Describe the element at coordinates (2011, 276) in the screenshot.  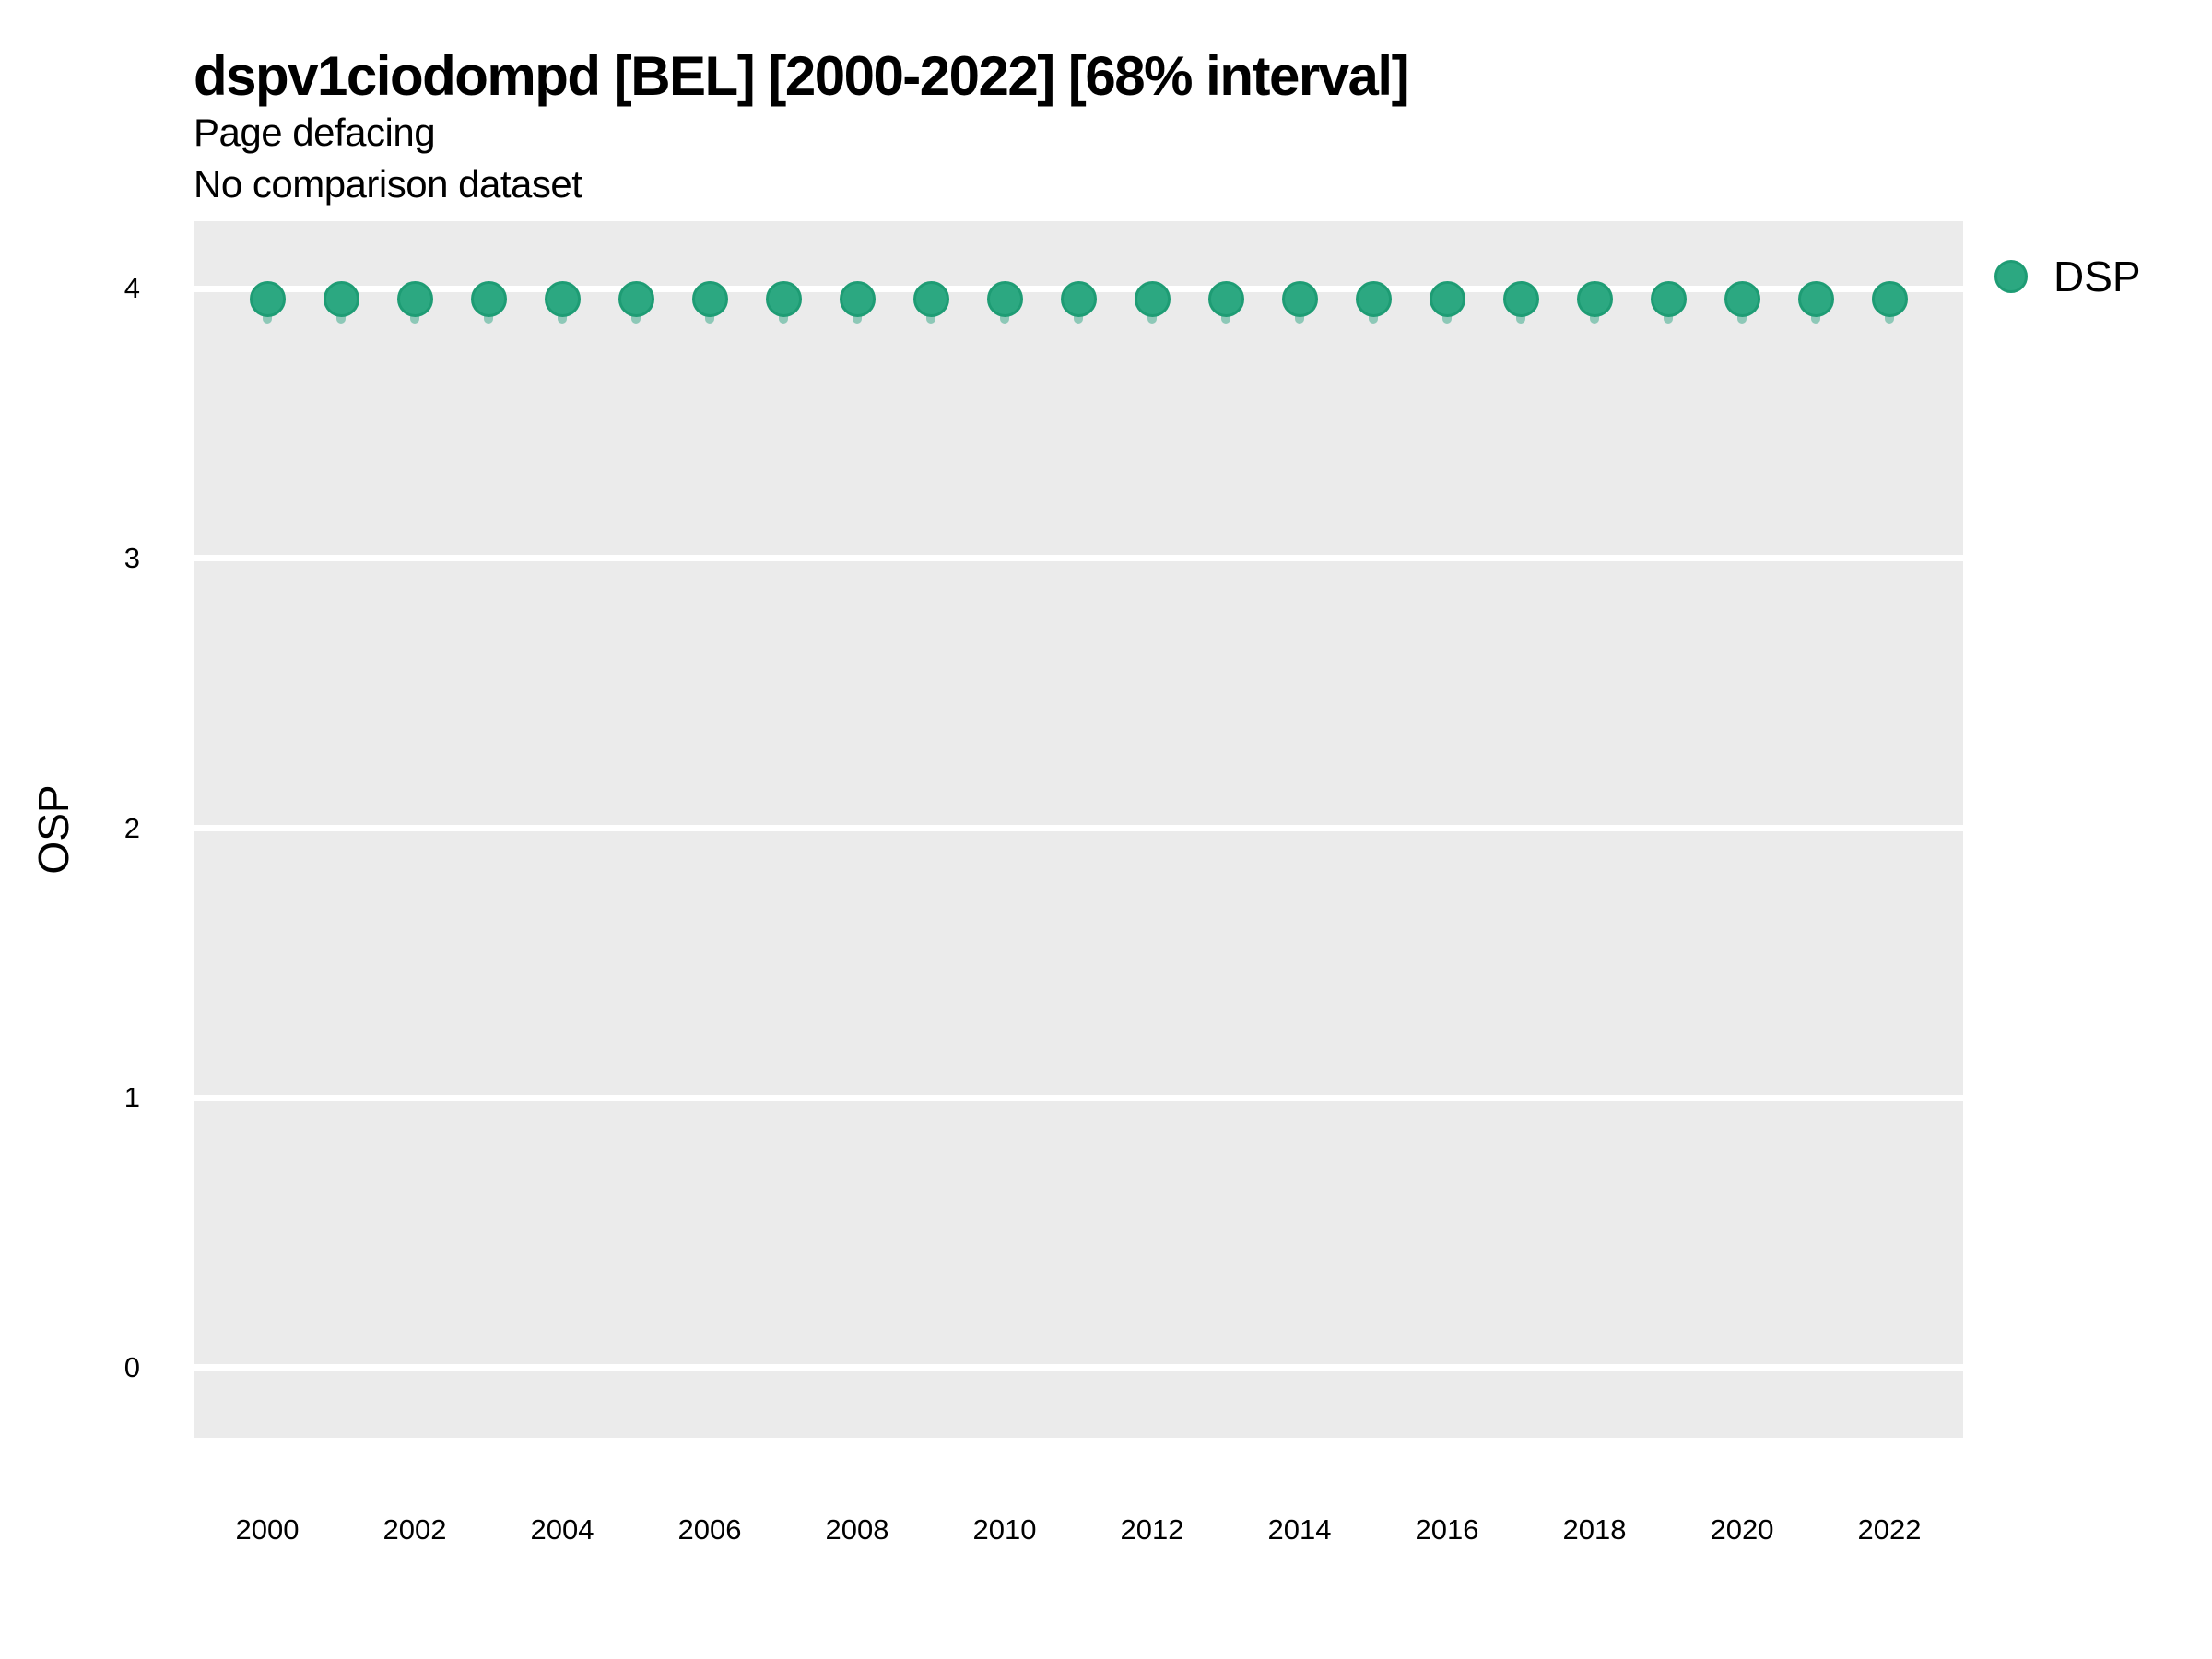
I see `legend-marker-dot` at that location.